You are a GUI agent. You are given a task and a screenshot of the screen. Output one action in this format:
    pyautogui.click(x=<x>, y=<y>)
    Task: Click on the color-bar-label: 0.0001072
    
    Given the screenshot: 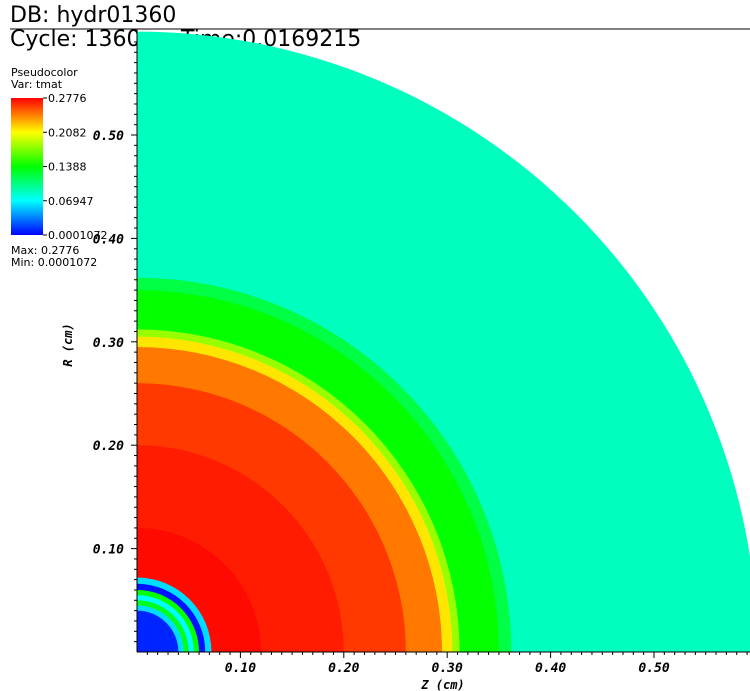 What is the action you would take?
    pyautogui.click(x=78, y=235)
    